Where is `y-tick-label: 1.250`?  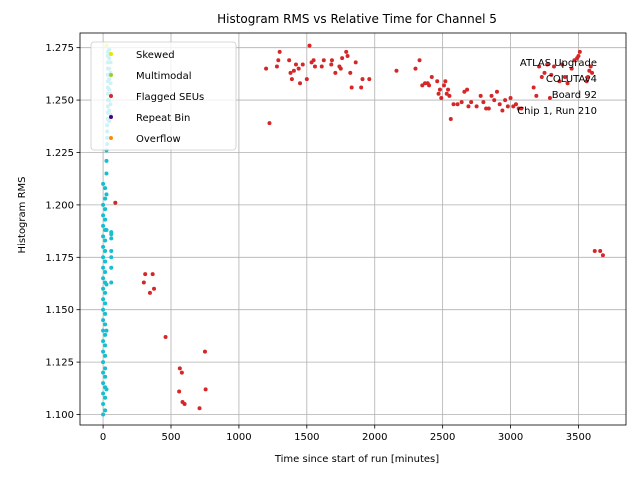 y-tick-label: 1.250 is located at coordinates (59, 101).